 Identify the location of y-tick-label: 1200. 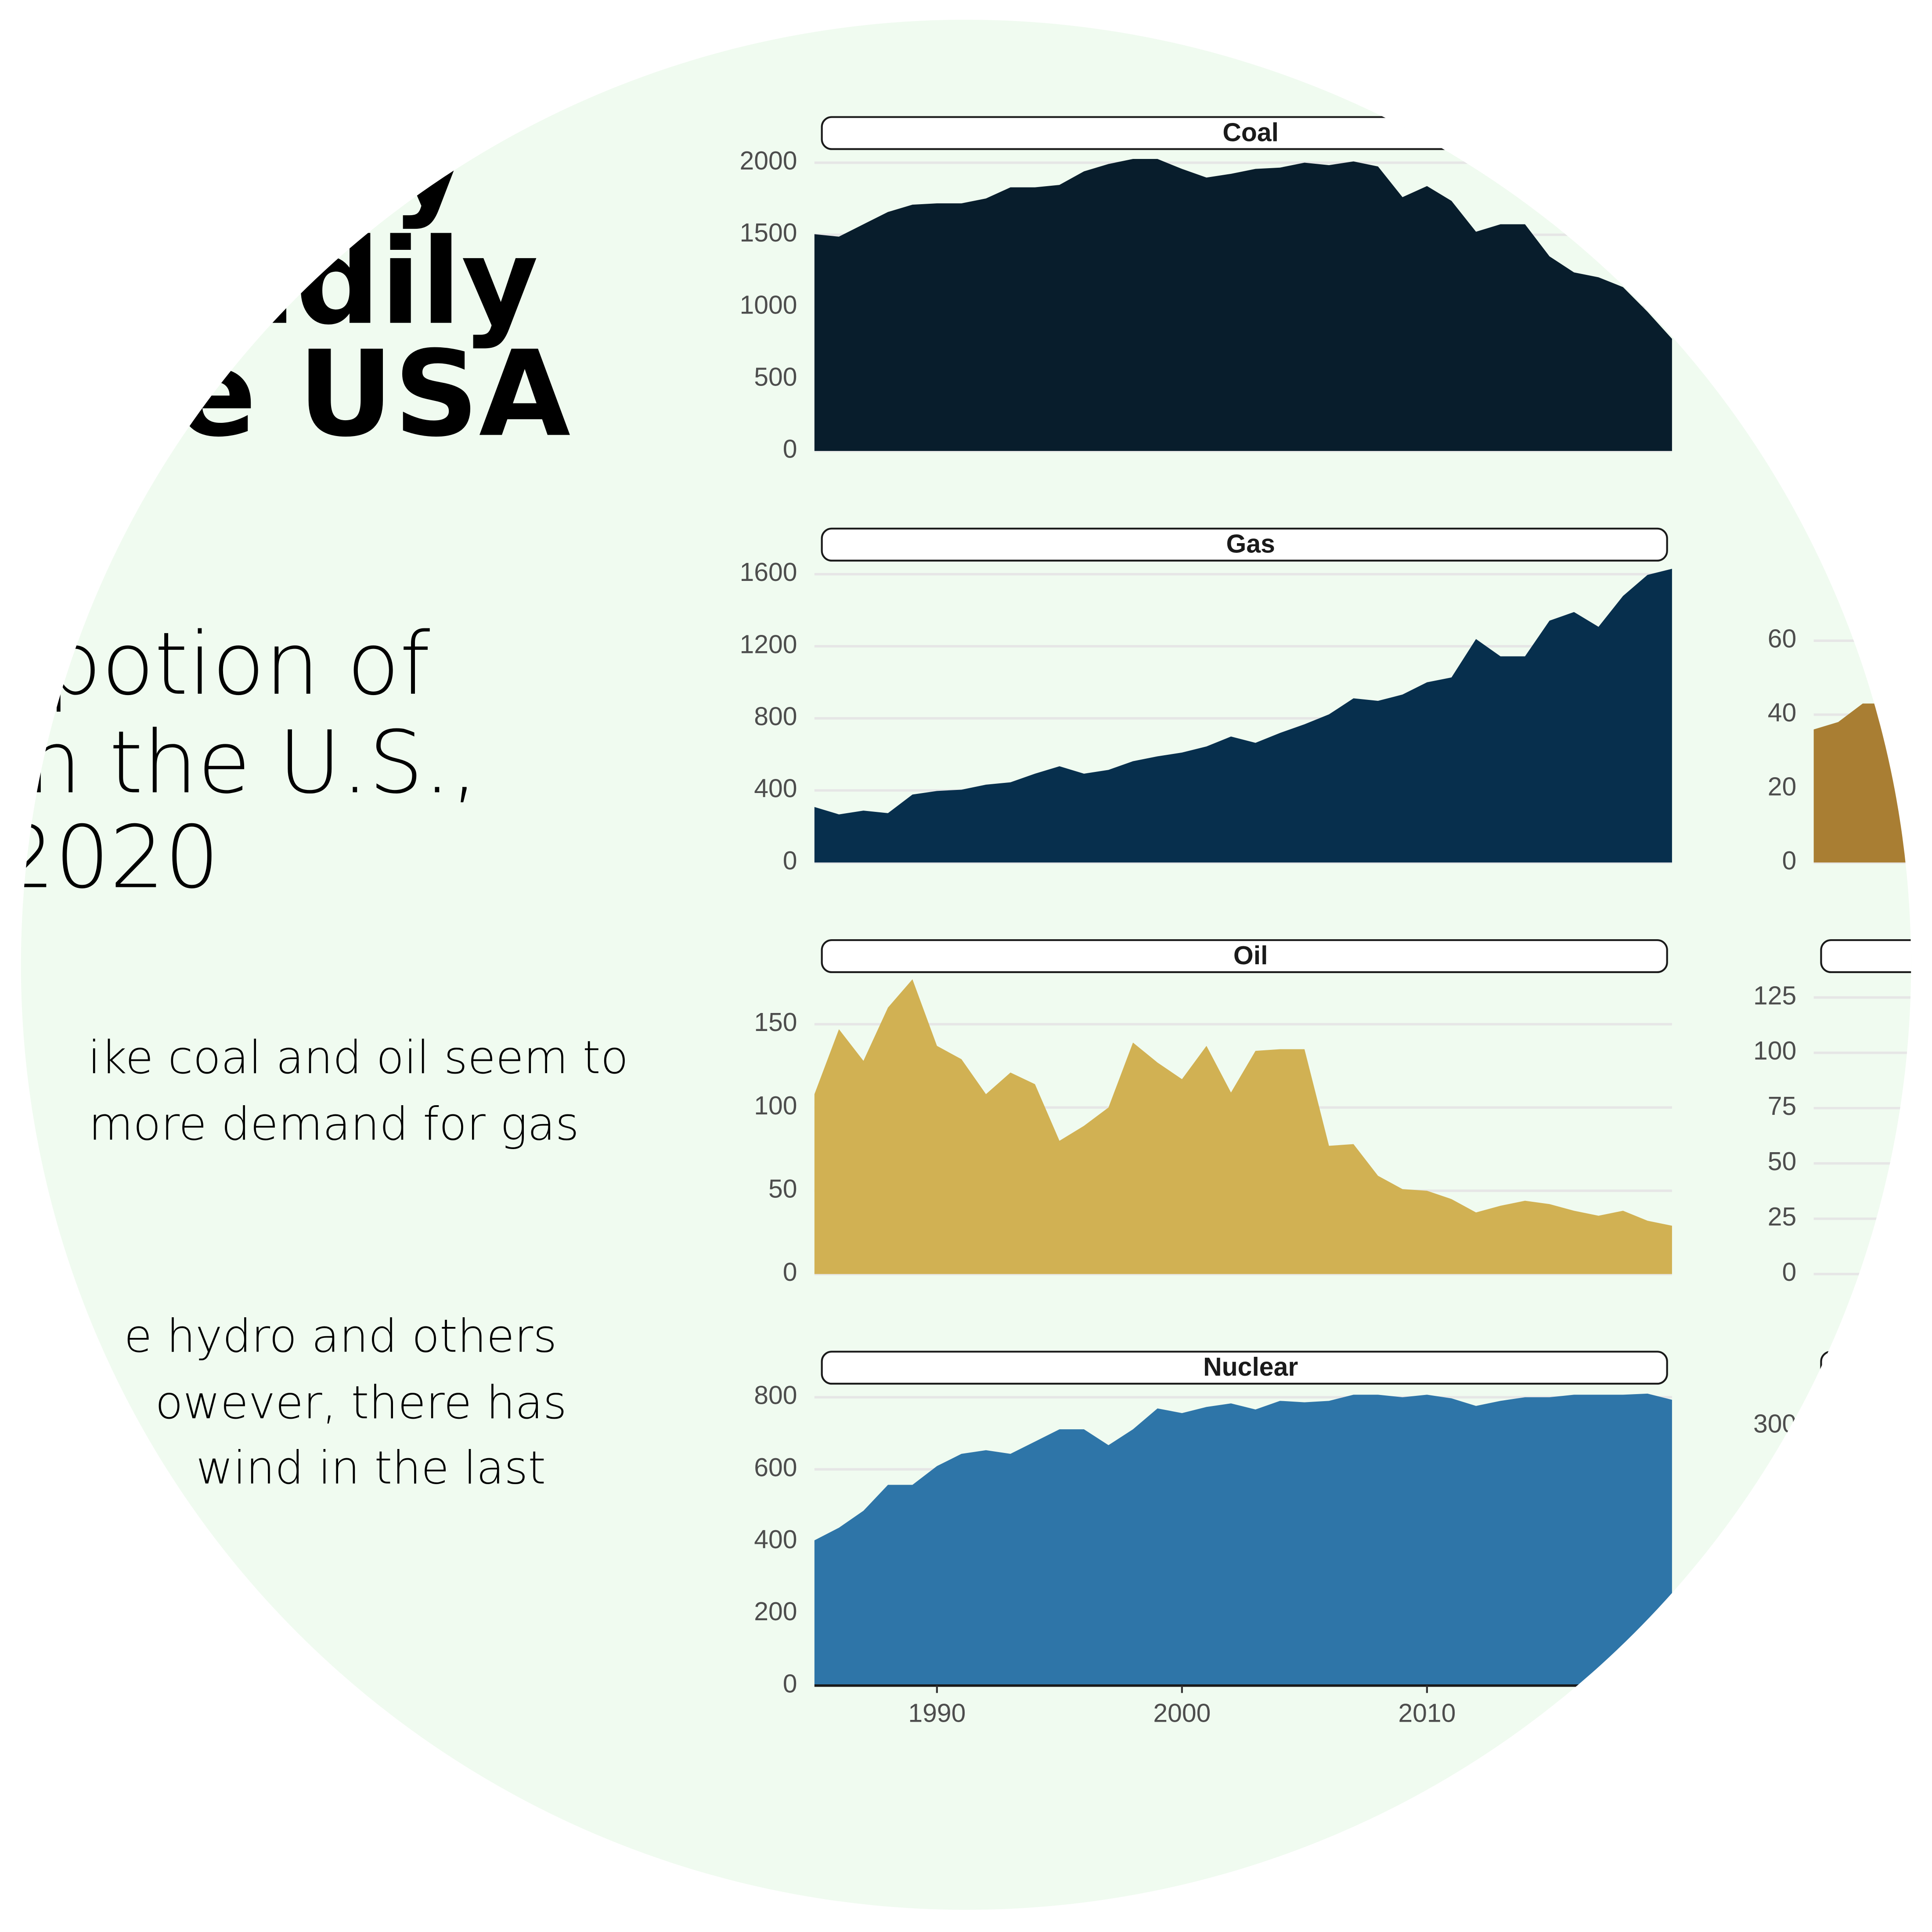
(769, 644).